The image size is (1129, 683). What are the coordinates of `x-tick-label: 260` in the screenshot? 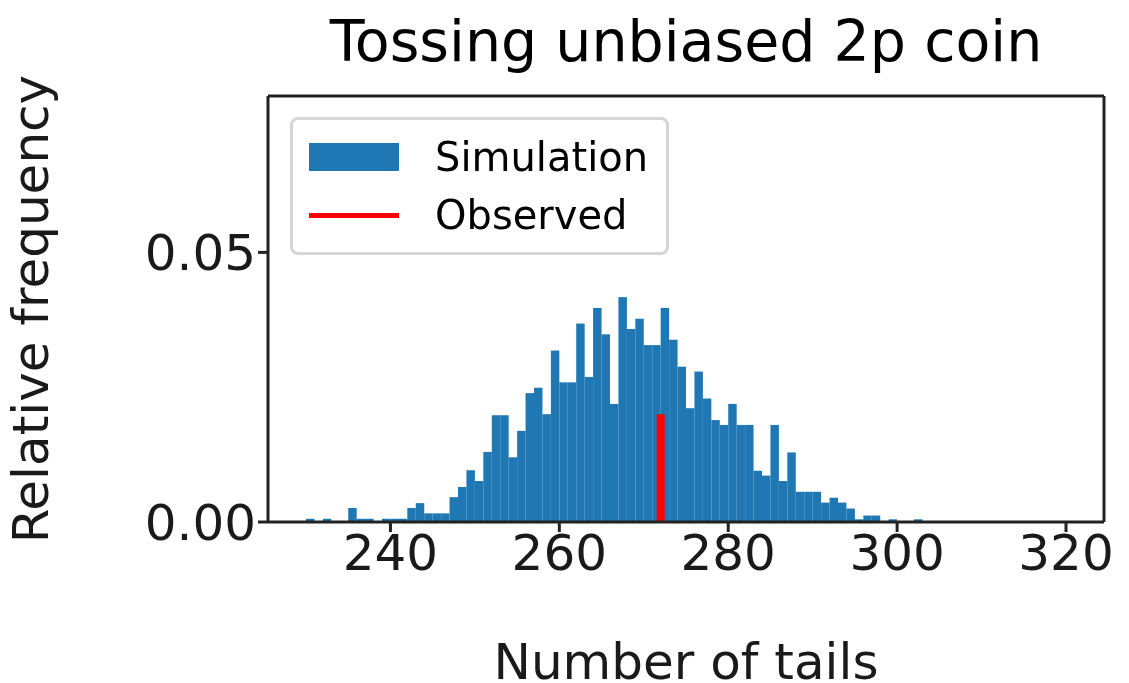 It's located at (559, 552).